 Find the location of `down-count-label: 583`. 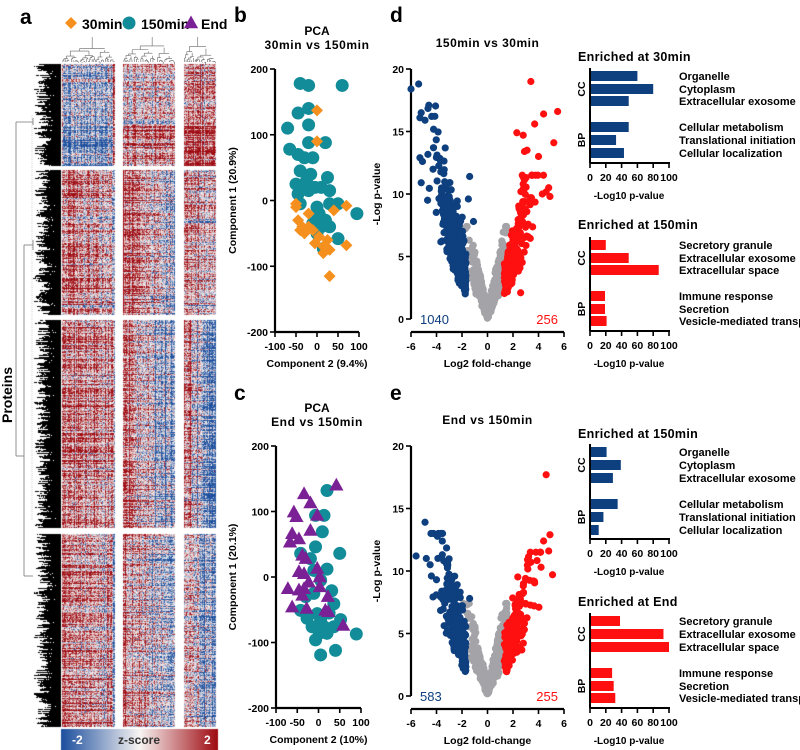

down-count-label: 583 is located at coordinates (431, 696).